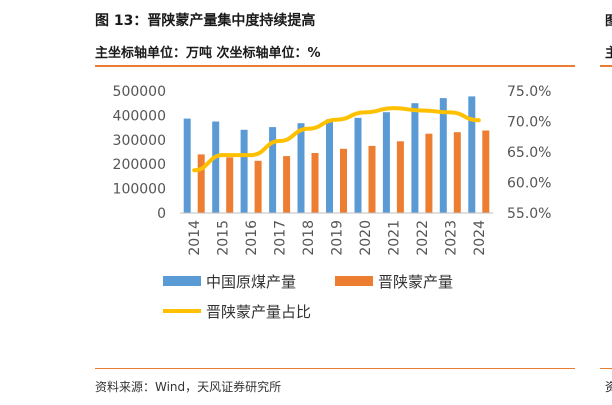 Image resolution: width=612 pixels, height=405 pixels. I want to click on figure-subtitle: 主坐标轴单位：万吨 次坐标轴单位：%, so click(208, 53).